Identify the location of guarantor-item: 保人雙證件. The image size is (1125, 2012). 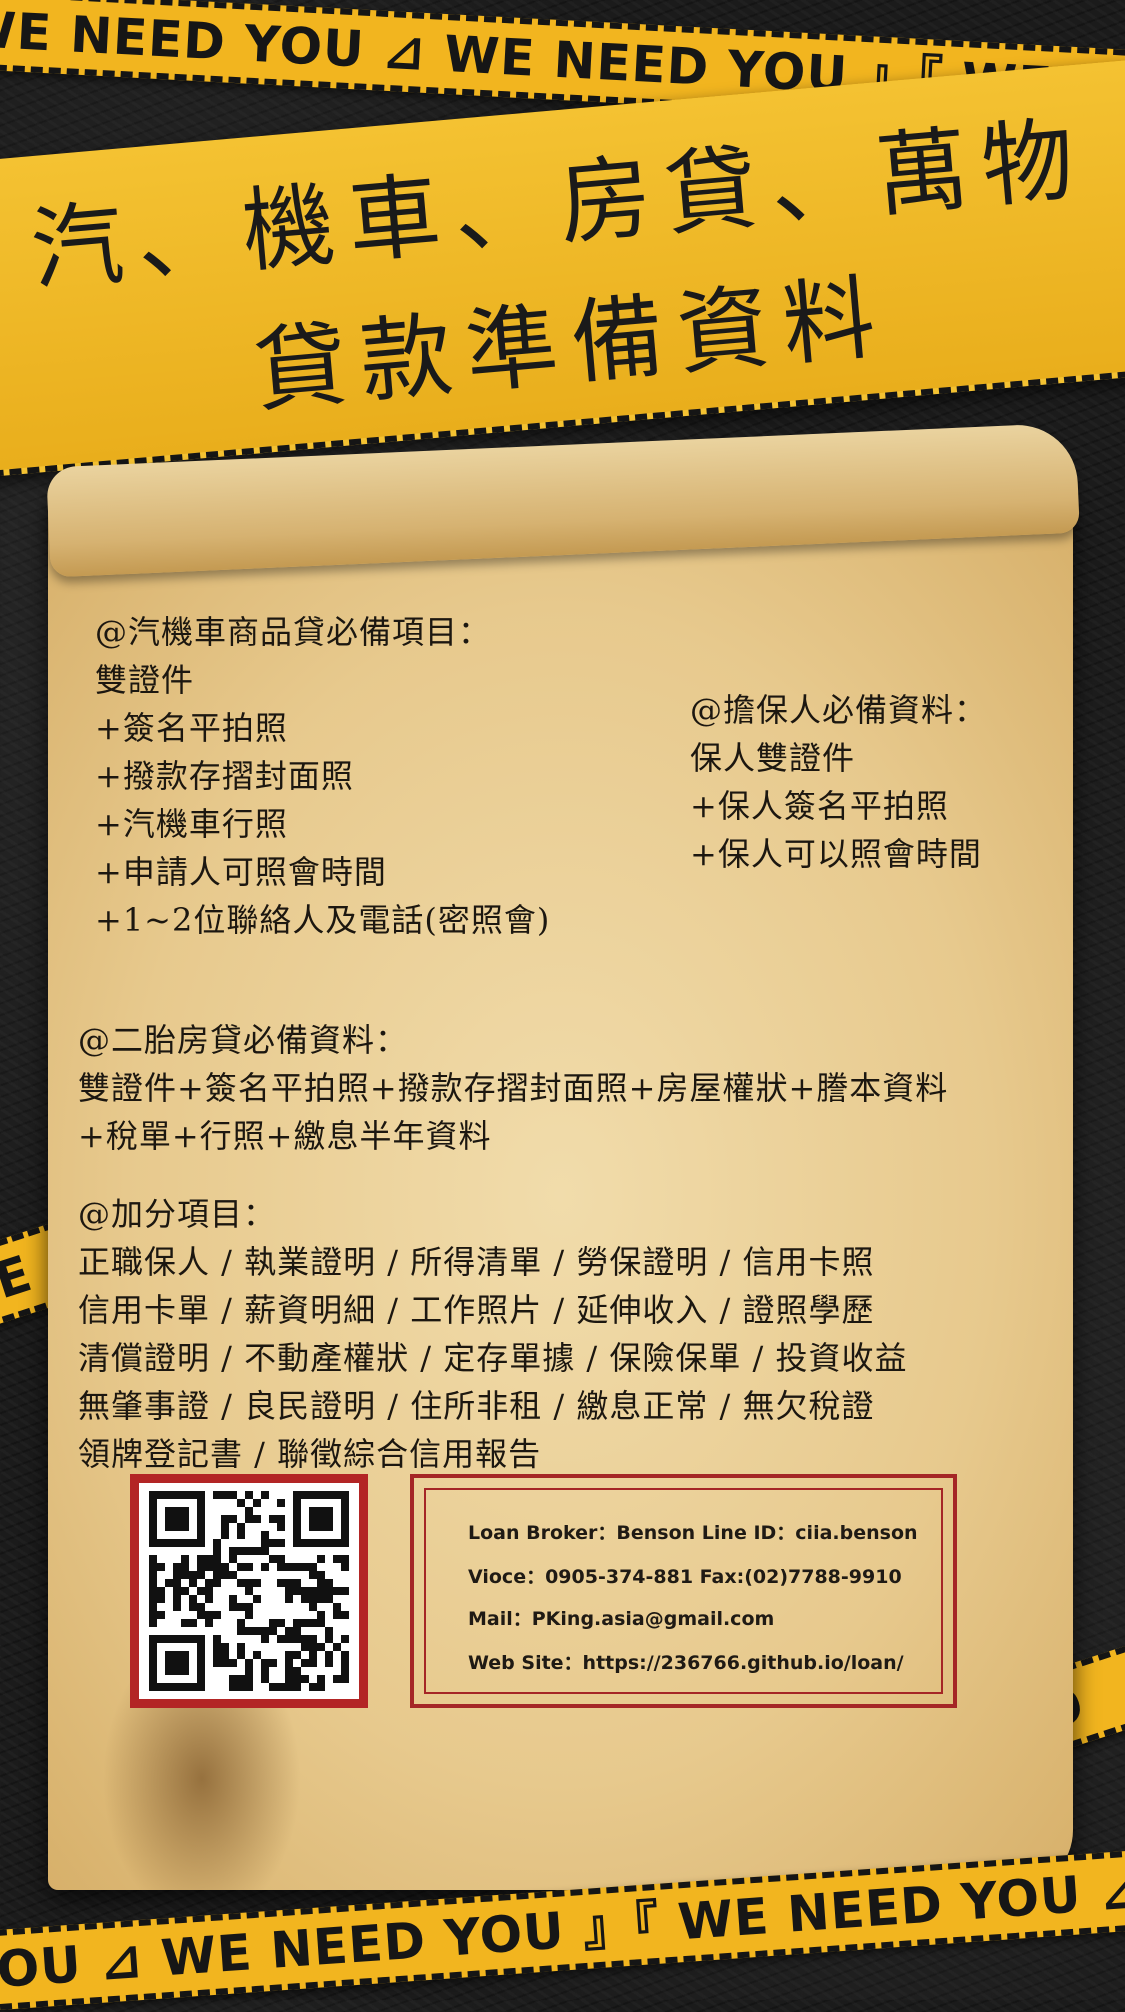
(773, 758).